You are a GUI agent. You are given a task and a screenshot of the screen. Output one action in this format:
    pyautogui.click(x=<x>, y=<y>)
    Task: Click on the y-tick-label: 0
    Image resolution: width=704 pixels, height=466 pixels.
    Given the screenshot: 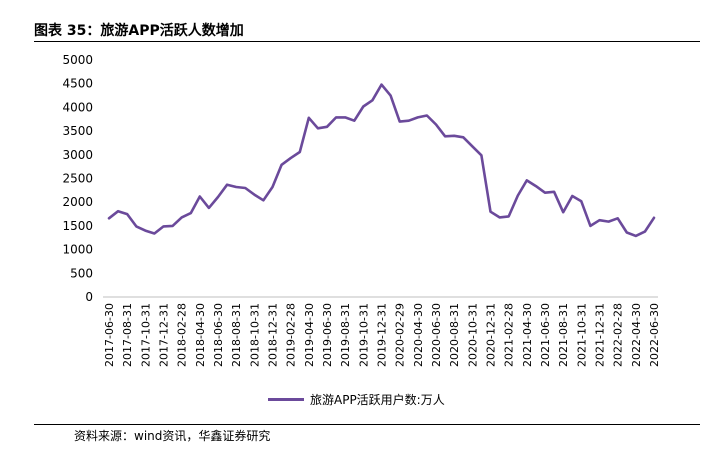 What is the action you would take?
    pyautogui.click(x=89, y=297)
    